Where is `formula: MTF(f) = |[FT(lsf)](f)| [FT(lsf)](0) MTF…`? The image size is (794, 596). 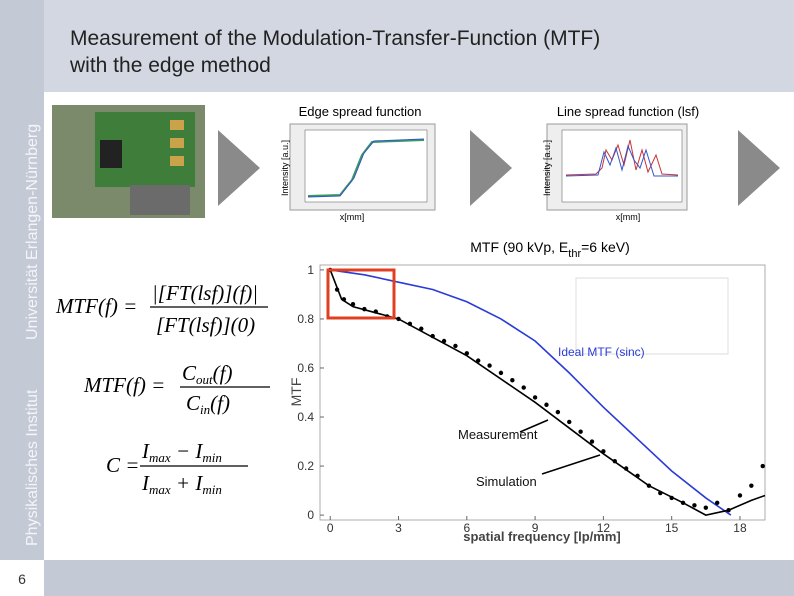 formula: MTF(f) = |[FT(lsf)](f)| [FT(lsf)](0) MTF… is located at coordinates (162, 389).